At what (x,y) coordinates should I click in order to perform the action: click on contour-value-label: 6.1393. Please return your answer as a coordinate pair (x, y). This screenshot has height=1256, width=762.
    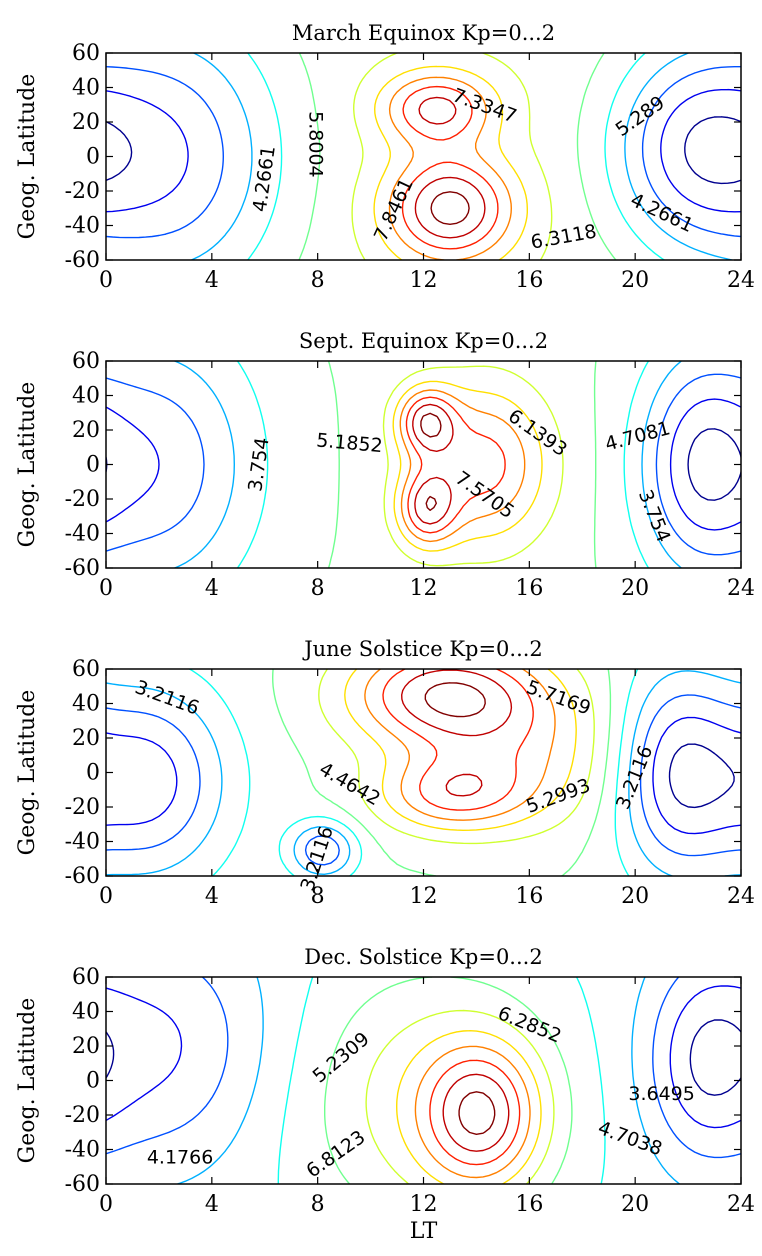
    Looking at the image, I should click on (537, 433).